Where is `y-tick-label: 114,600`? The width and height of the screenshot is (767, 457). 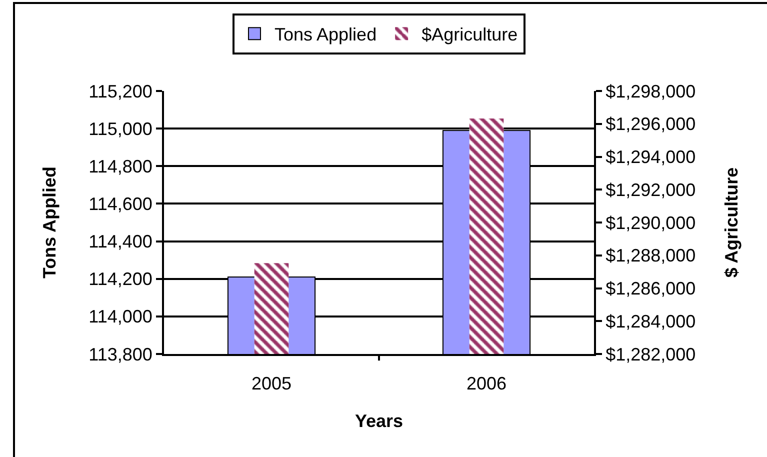 y-tick-label: 114,600 is located at coordinates (120, 204).